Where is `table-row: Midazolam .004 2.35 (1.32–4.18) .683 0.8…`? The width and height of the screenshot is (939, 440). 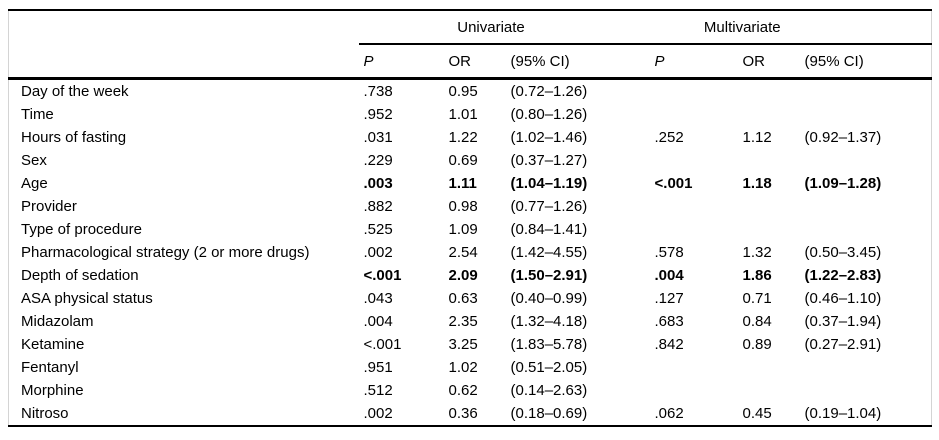 table-row: Midazolam .004 2.35 (1.32–4.18) .683 0.8… is located at coordinates (470, 321).